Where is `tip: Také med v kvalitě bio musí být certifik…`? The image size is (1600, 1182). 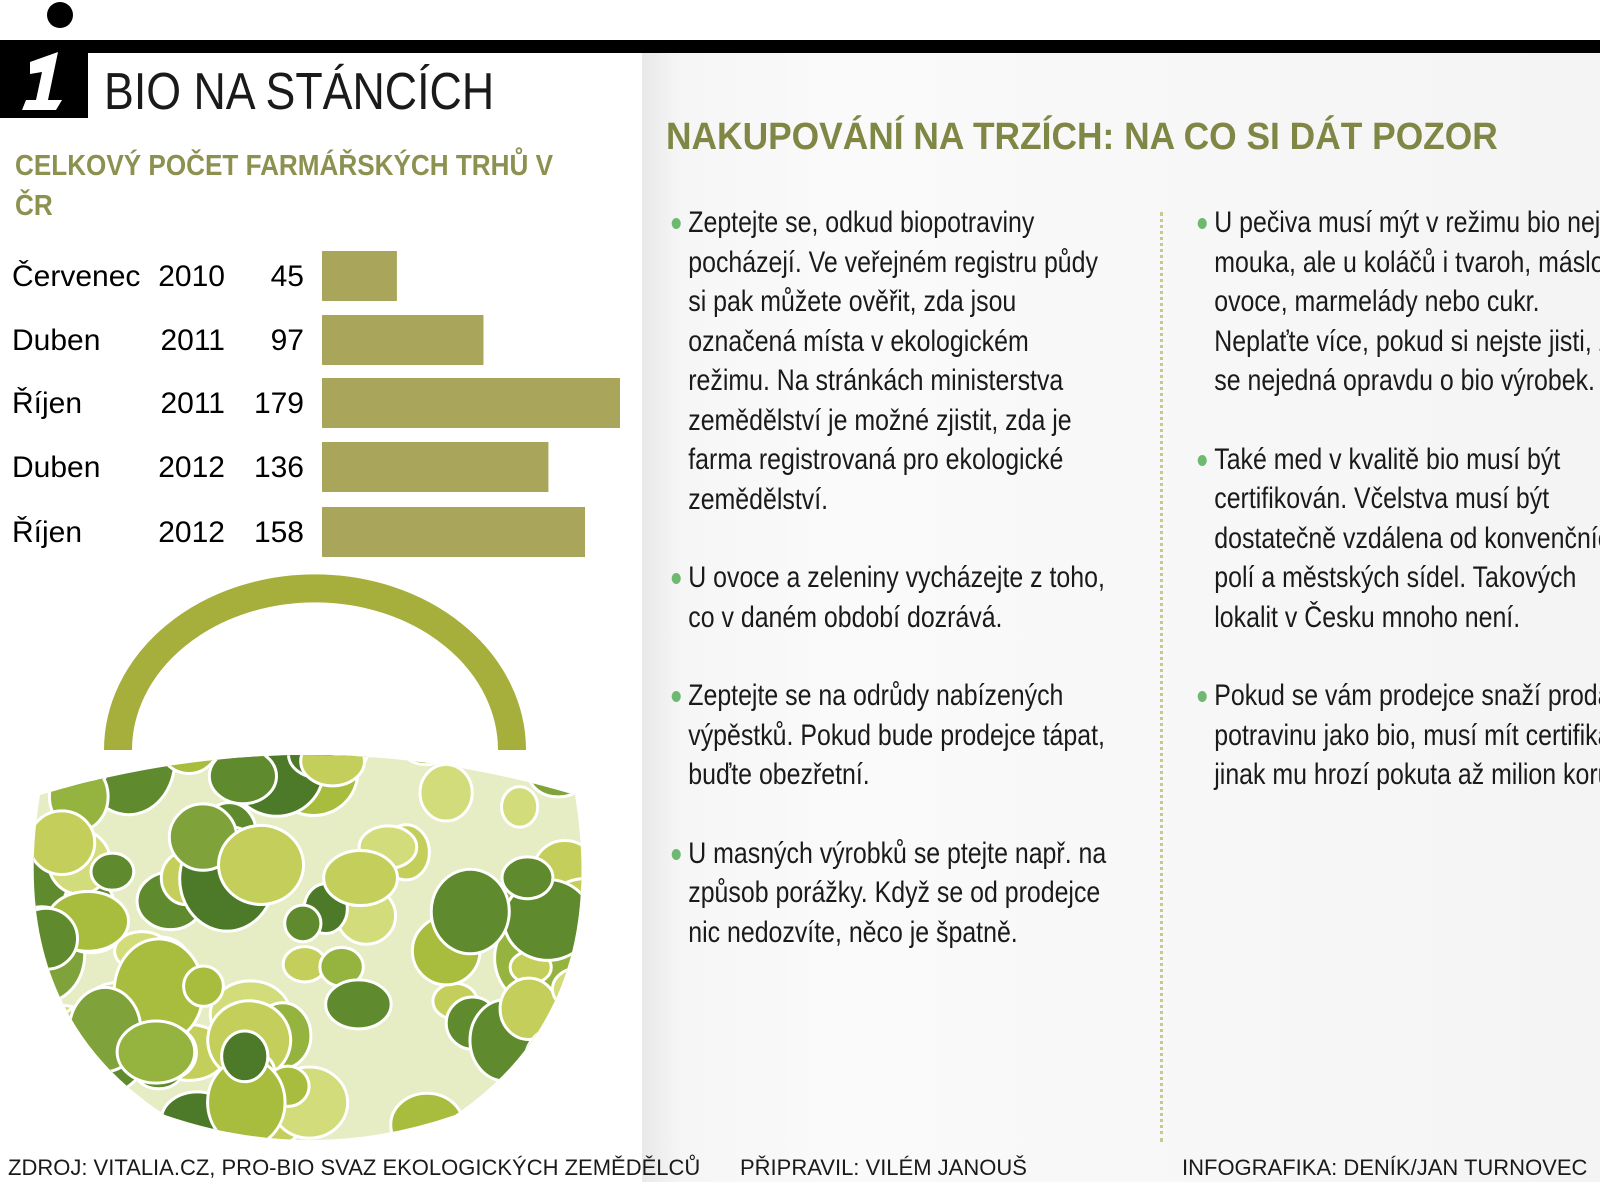 tip: Také med v kvalitě bio musí být certifik… is located at coordinates (1398, 539).